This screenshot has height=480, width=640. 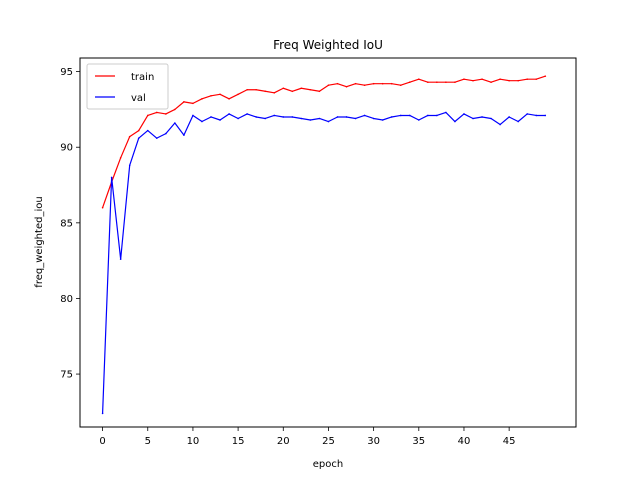 What do you see at coordinates (102, 441) in the screenshot?
I see `x-tick-label: 0` at bounding box center [102, 441].